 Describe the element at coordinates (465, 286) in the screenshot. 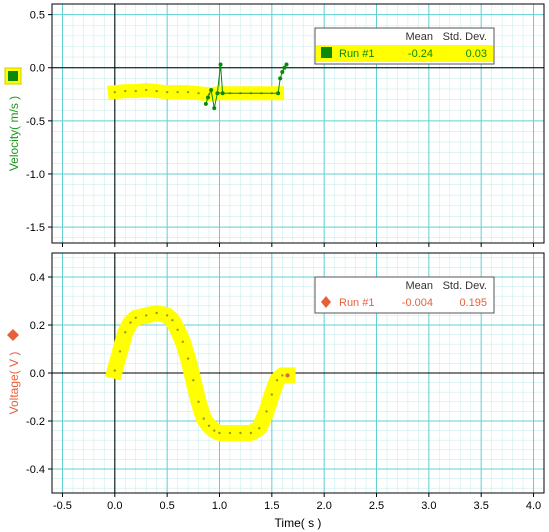

I see `voltage-legend-header-std: Std. Dev.` at that location.